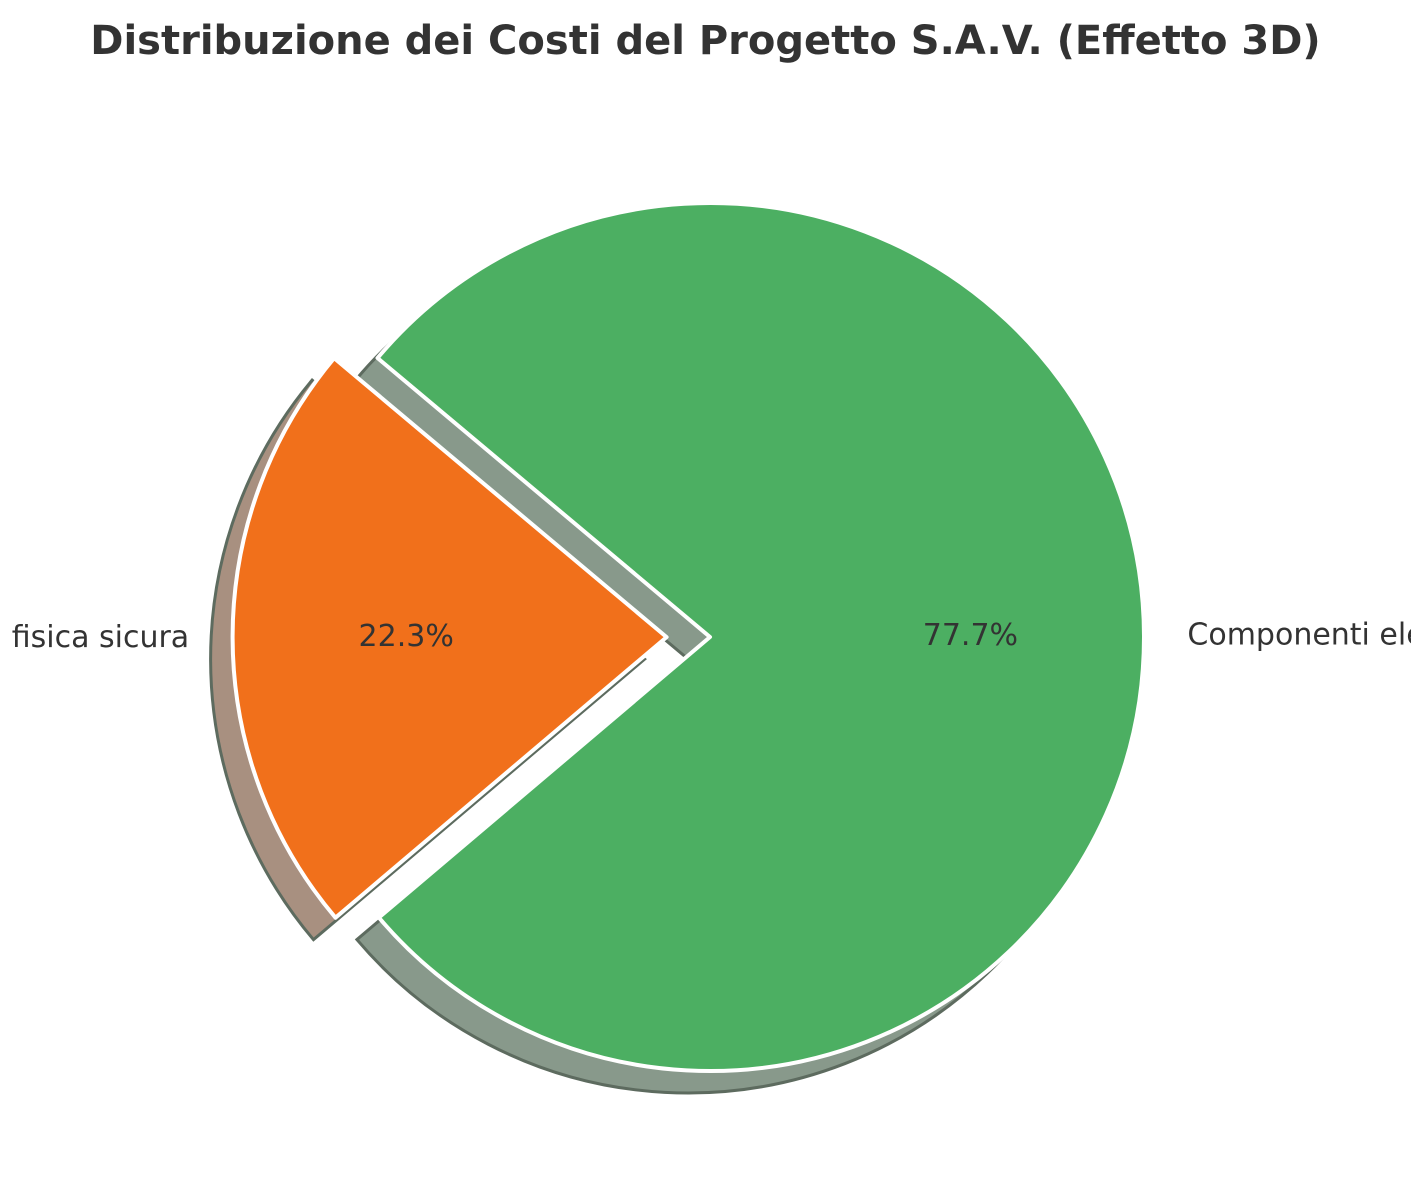  I want to click on slice-label-struttura-fisica-sicura: Struttura fisica sicura, so click(94, 637).